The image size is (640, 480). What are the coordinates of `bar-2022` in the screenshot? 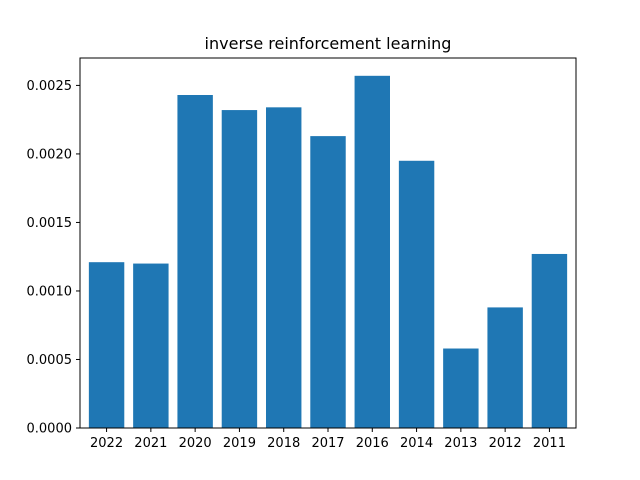 It's located at (106, 345).